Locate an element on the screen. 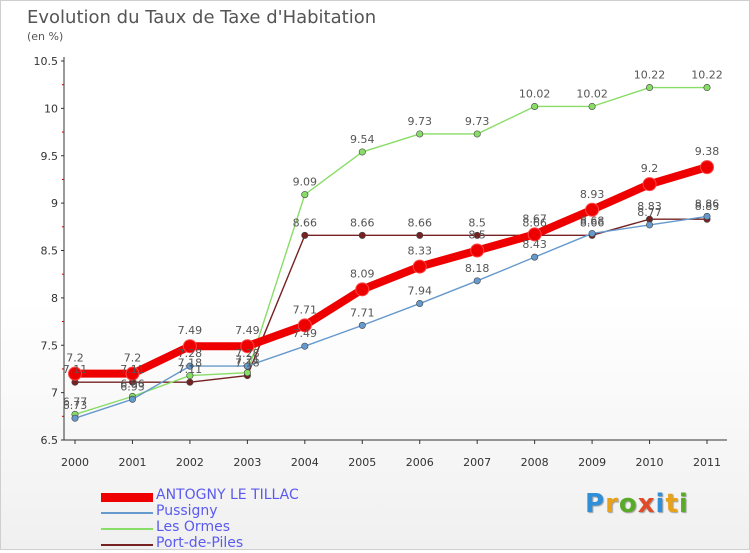 This screenshot has height=553, width=750. data-label: 8.68 is located at coordinates (592, 220).